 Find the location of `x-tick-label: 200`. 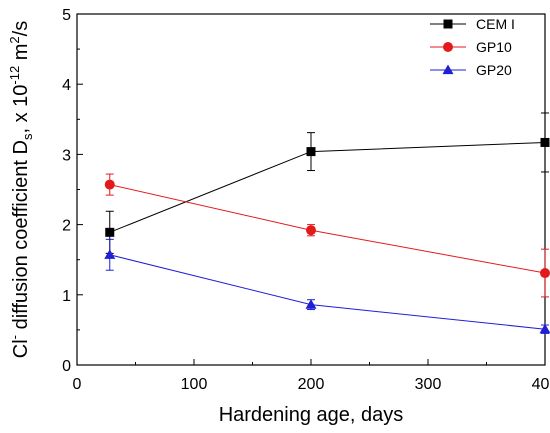

x-tick-label: 200 is located at coordinates (311, 384).